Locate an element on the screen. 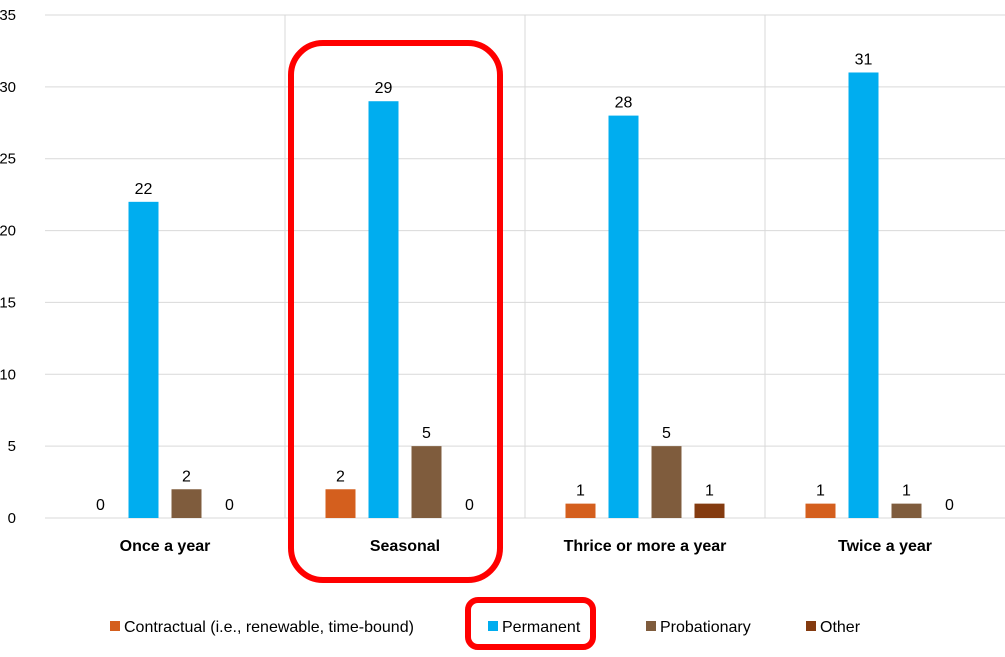  data-label: 22 is located at coordinates (144, 189).